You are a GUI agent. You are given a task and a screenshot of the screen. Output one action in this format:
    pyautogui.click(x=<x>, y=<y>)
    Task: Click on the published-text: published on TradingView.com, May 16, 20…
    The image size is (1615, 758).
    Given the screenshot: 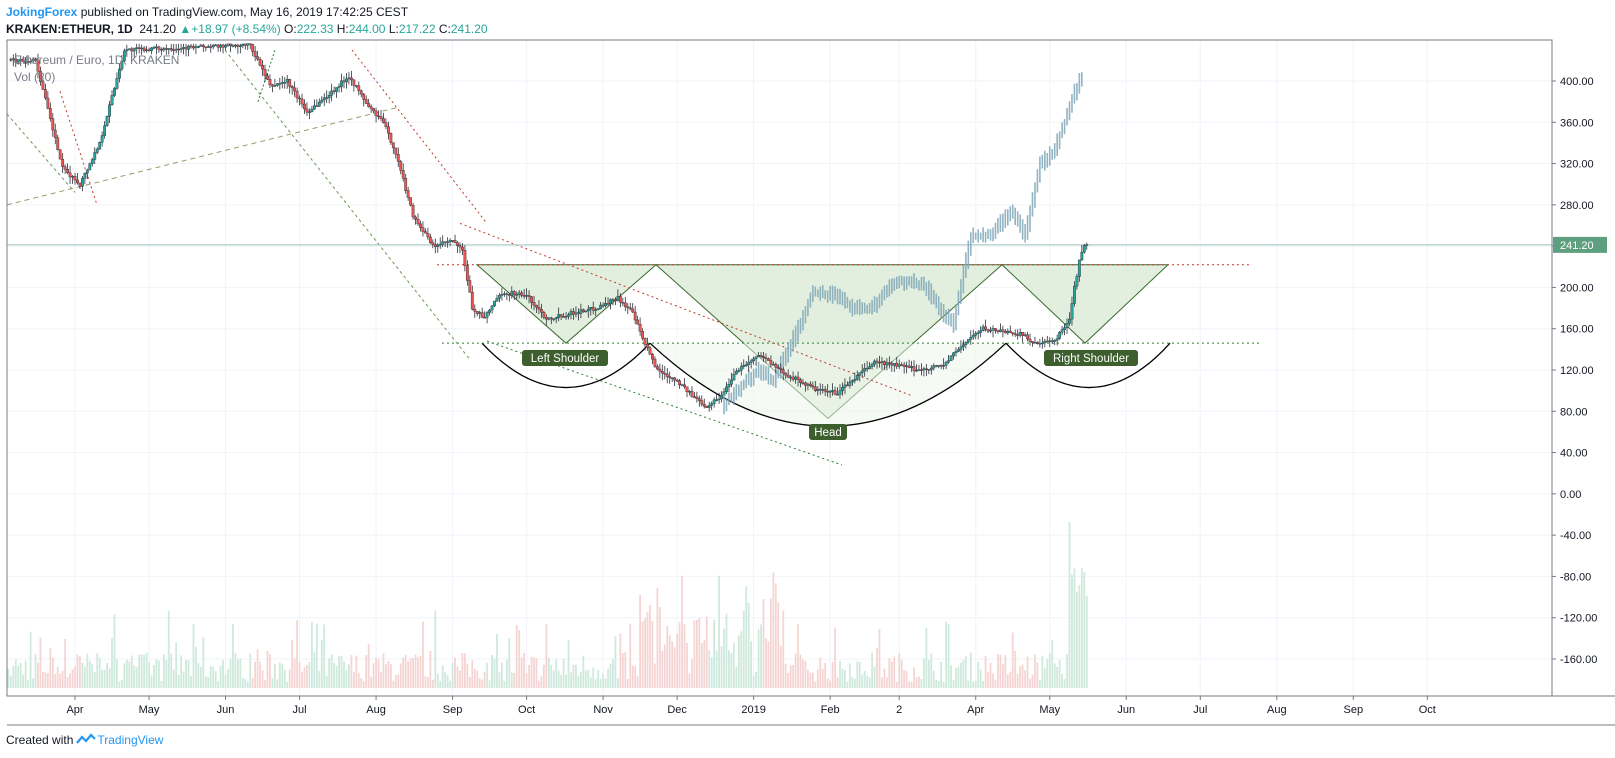 What is the action you would take?
    pyautogui.click(x=244, y=12)
    